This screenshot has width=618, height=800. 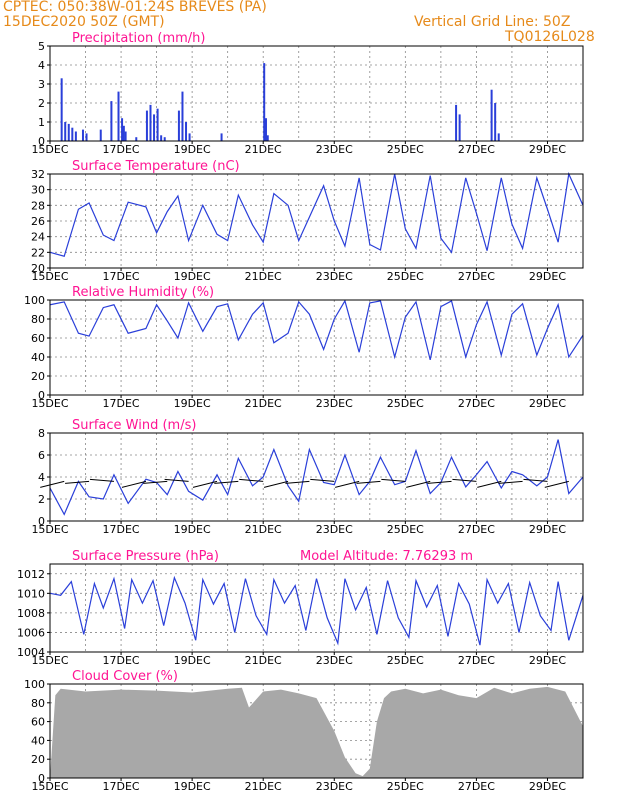 I want to click on humidity-title: Relative Humidity (%), so click(x=143, y=292).